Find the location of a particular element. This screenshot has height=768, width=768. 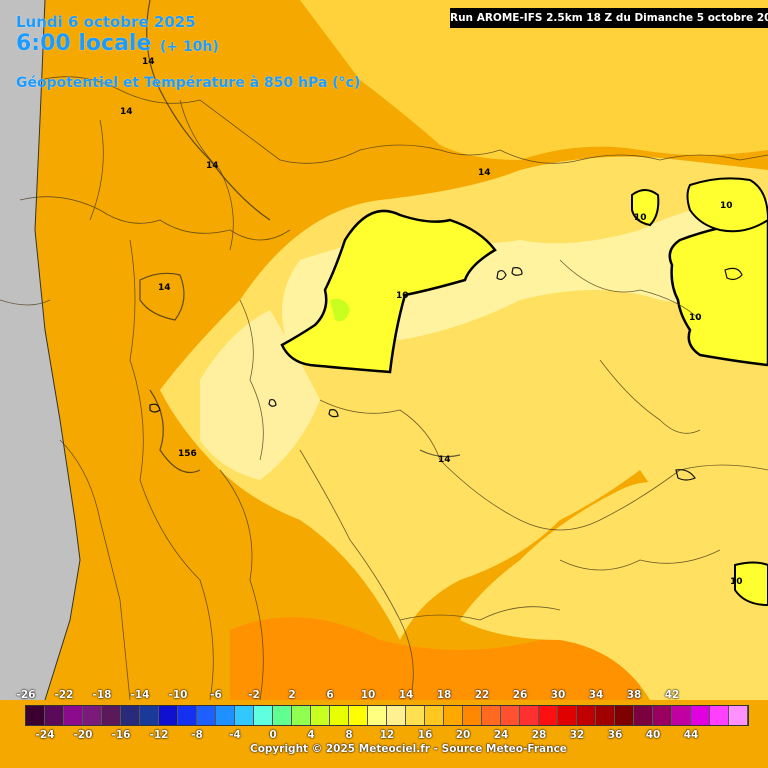

colorbar-tick-label: 44 is located at coordinates (691, 735).